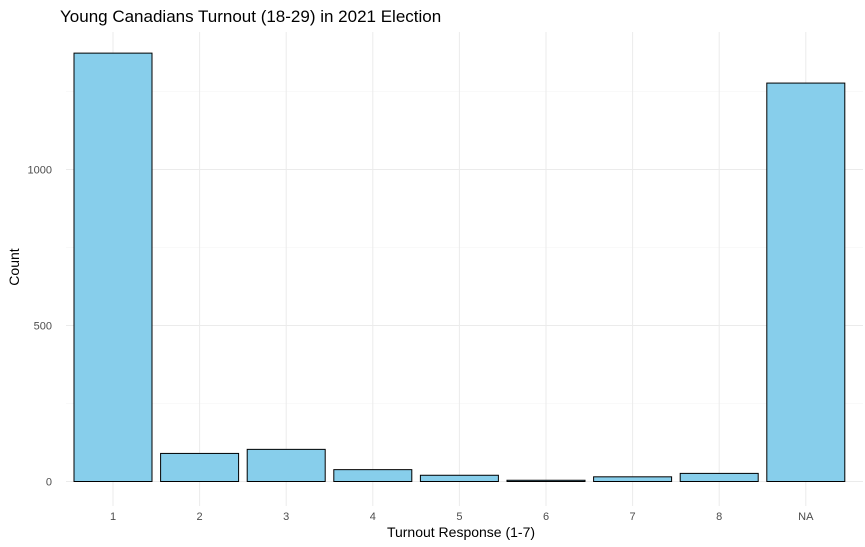 This screenshot has height=547, width=865. I want to click on bar-na, so click(806, 282).